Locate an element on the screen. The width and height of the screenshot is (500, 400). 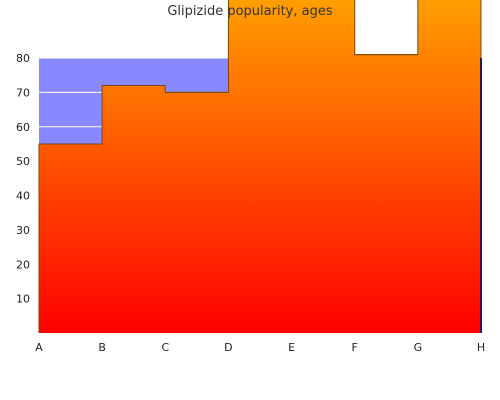
y-tick-label: 30 is located at coordinates (23, 230).